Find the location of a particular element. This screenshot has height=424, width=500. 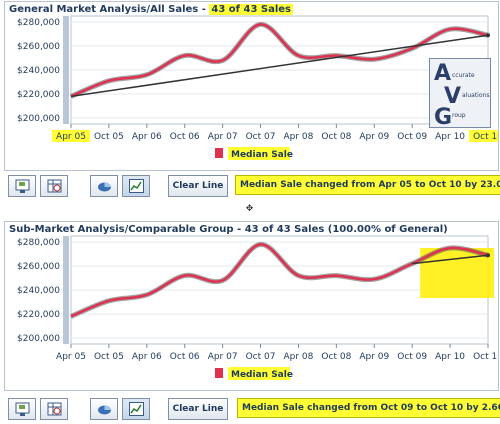

logo-word-3: roup is located at coordinates (459, 115).